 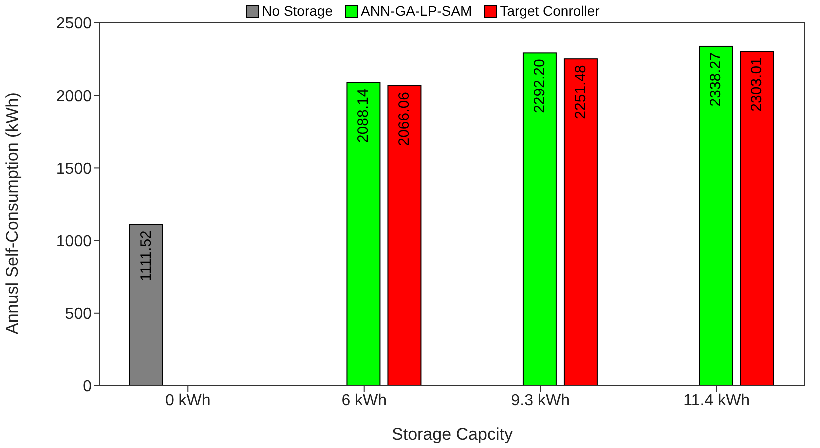 I want to click on x-tick-label: 11.4 kWh, so click(x=717, y=401).